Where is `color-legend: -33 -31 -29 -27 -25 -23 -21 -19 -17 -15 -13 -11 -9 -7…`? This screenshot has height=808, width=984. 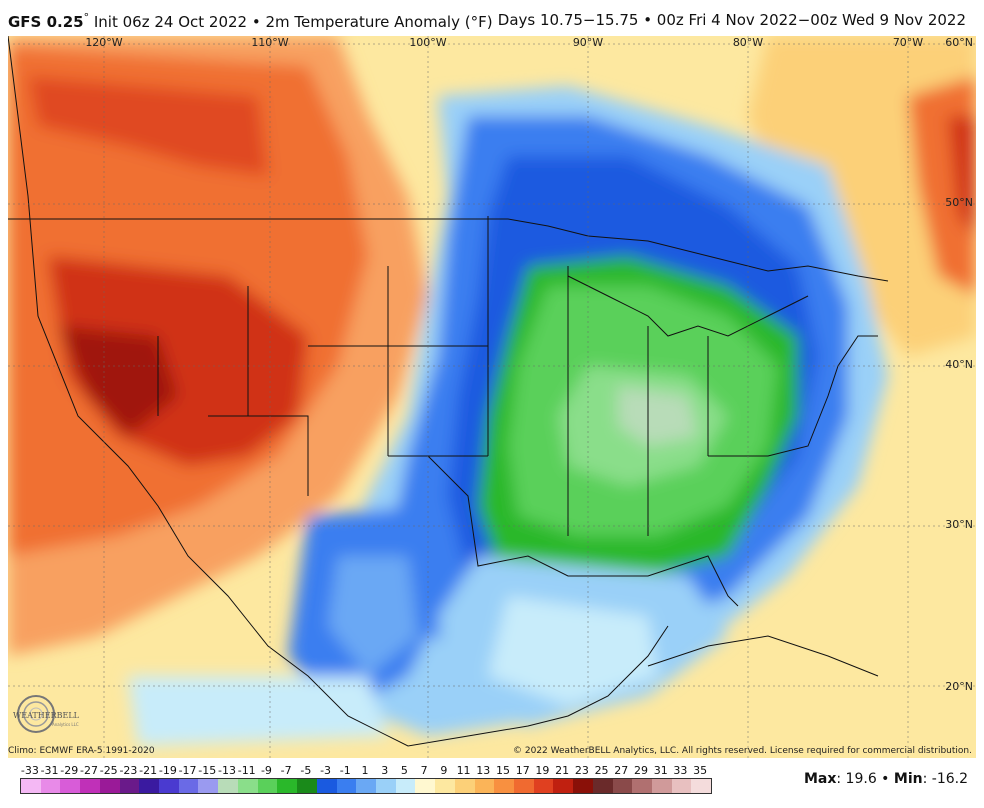
color-legend: -33 -31 -29 -27 -25 -23 -21 -19 -17 -15 -13 -11 -9 -7… is located at coordinates (361, 784).